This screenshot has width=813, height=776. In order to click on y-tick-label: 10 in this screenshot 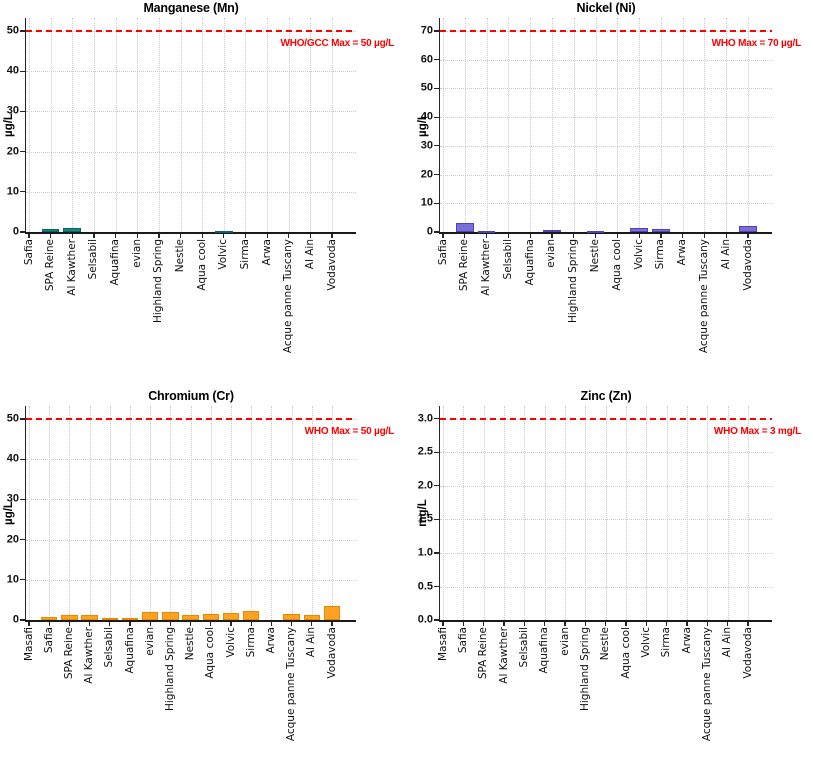, I will do `click(12, 579)`.